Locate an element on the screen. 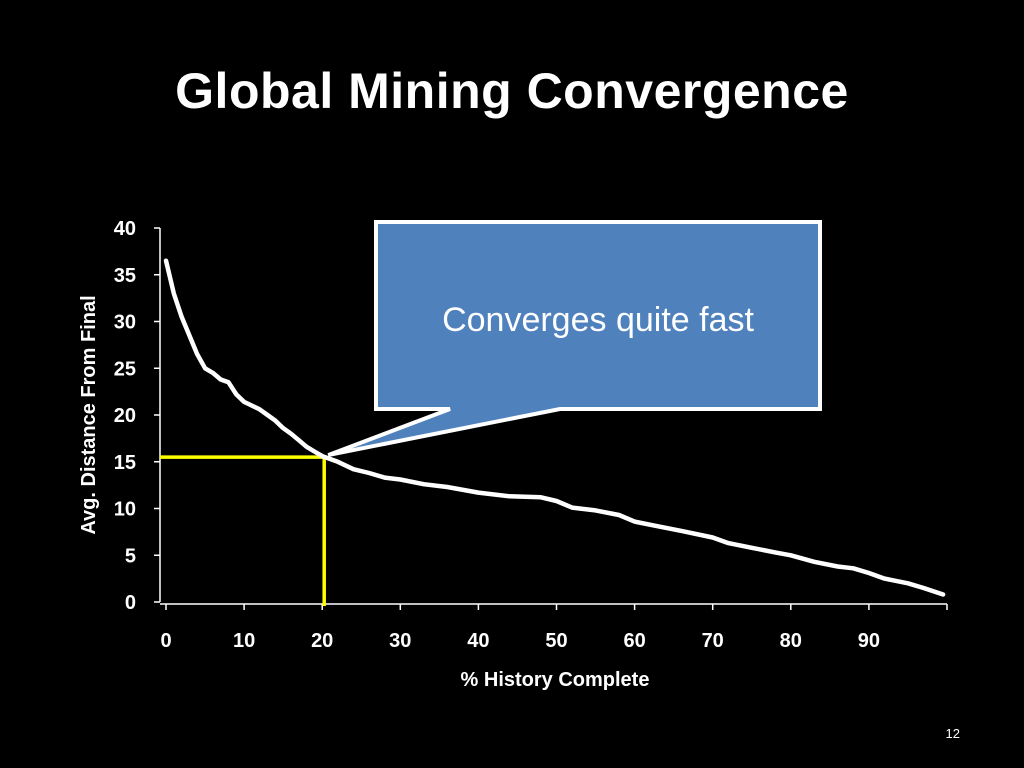 The image size is (1024, 768). callout-shape is located at coordinates (574, 339).